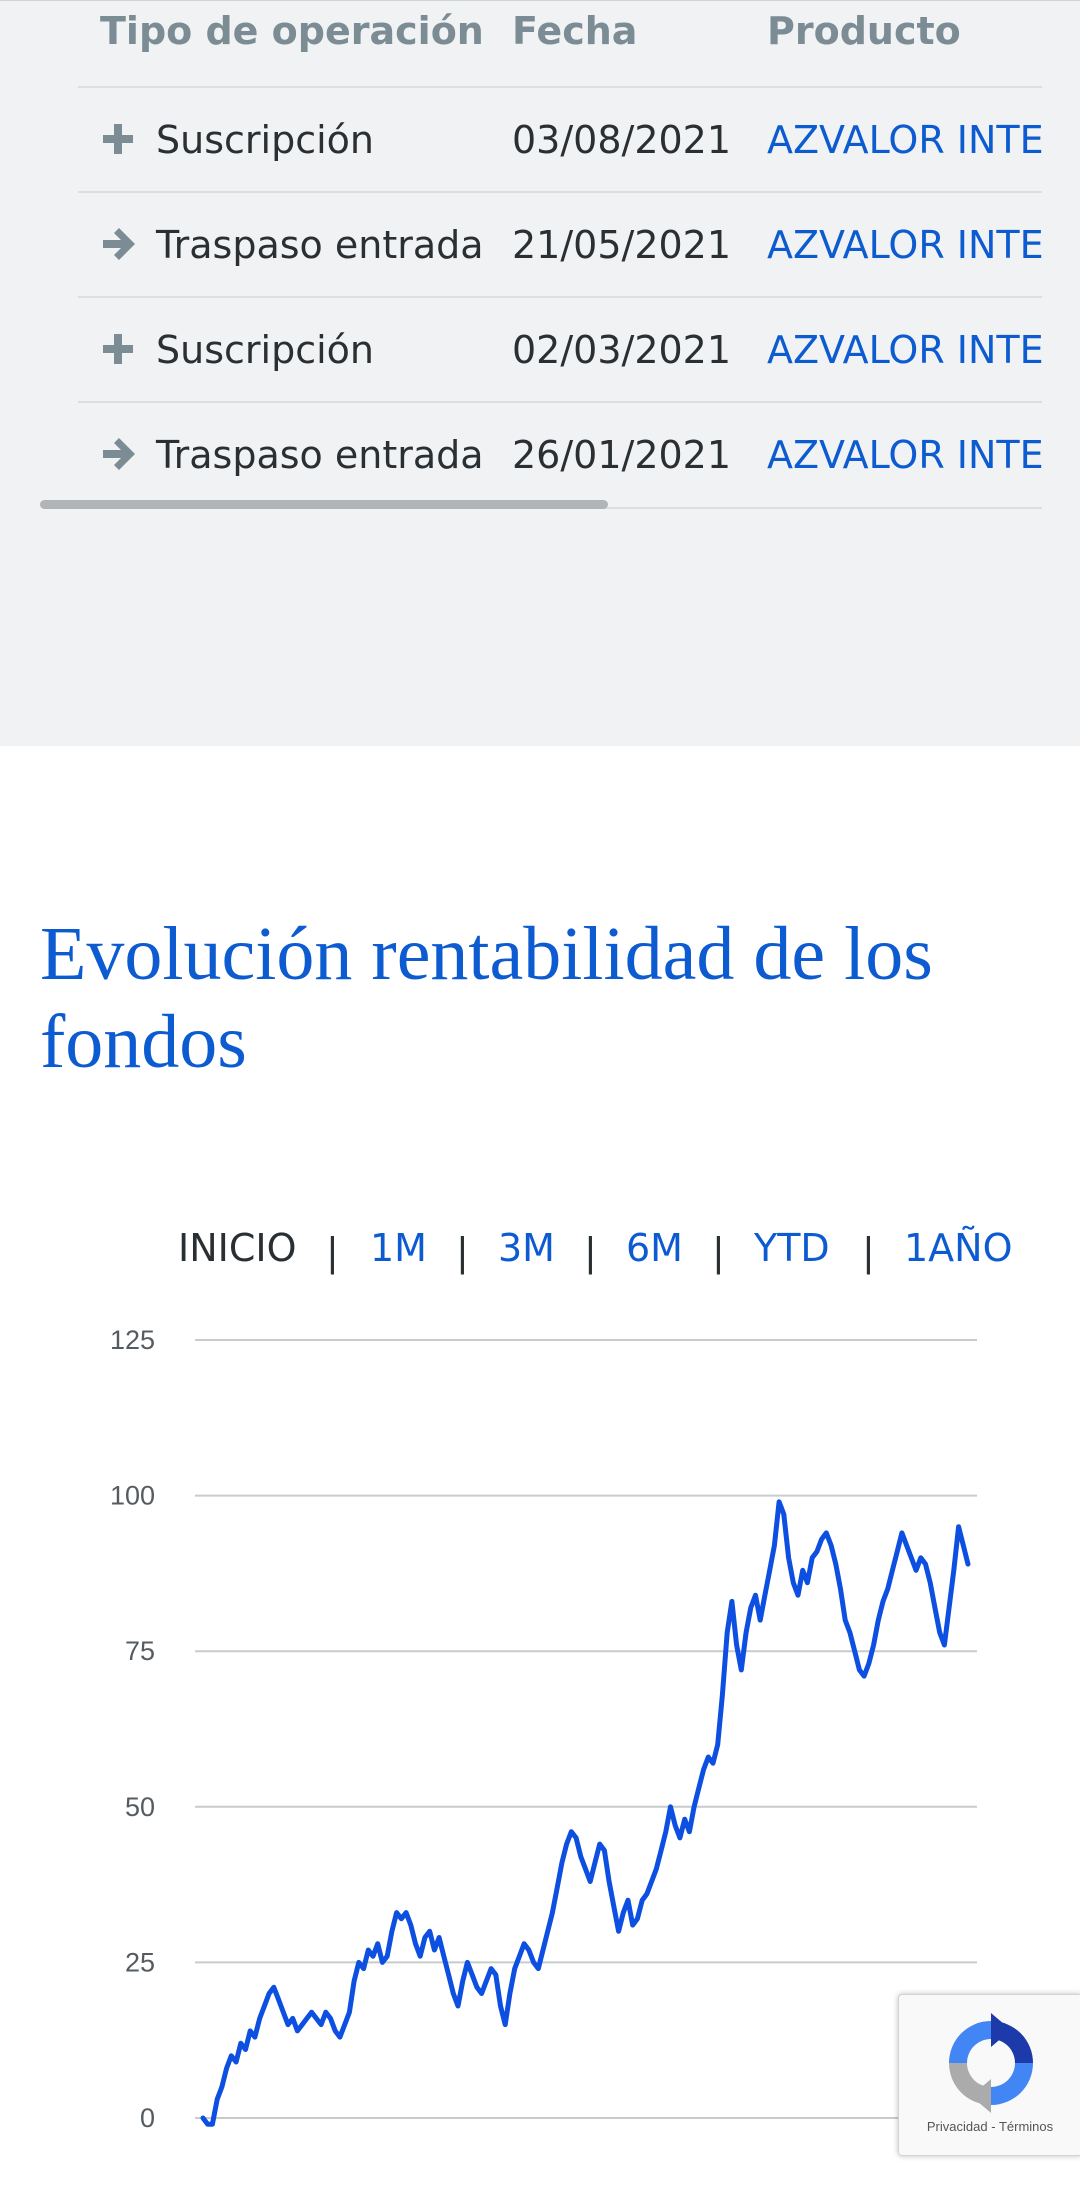 The image size is (1080, 2187). I want to click on recaptcha-badge: Privacidad - Términos, so click(989, 2075).